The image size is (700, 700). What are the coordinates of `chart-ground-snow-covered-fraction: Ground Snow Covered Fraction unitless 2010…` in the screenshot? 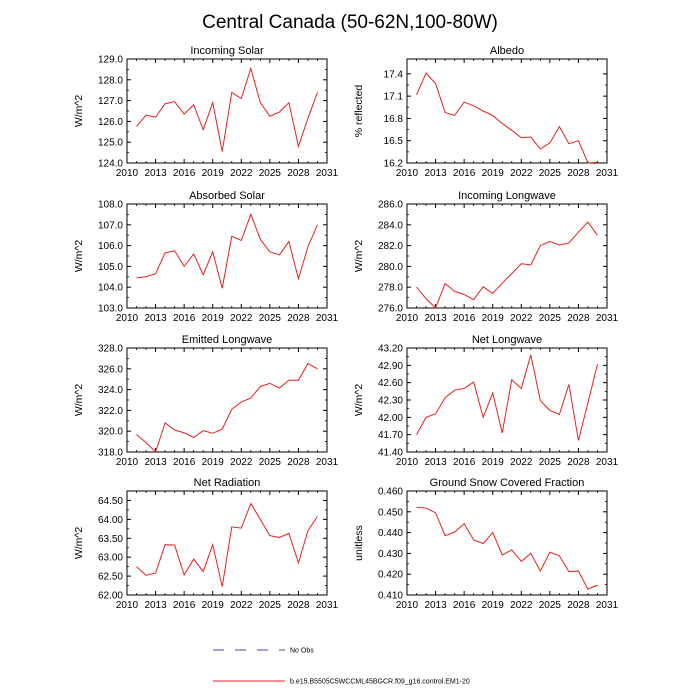 It's located at (486, 544).